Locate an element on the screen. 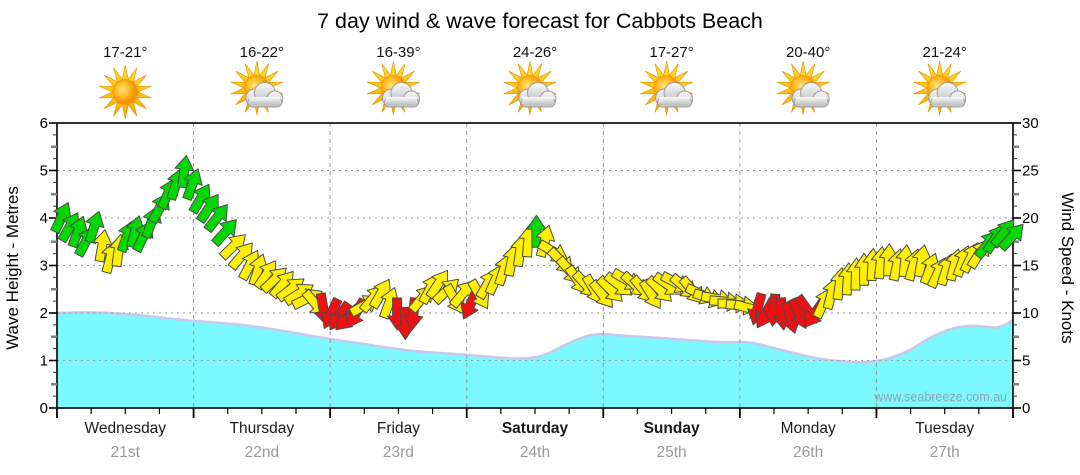 This screenshot has height=475, width=1080. right-tick-label: 20 is located at coordinates (1030, 218).